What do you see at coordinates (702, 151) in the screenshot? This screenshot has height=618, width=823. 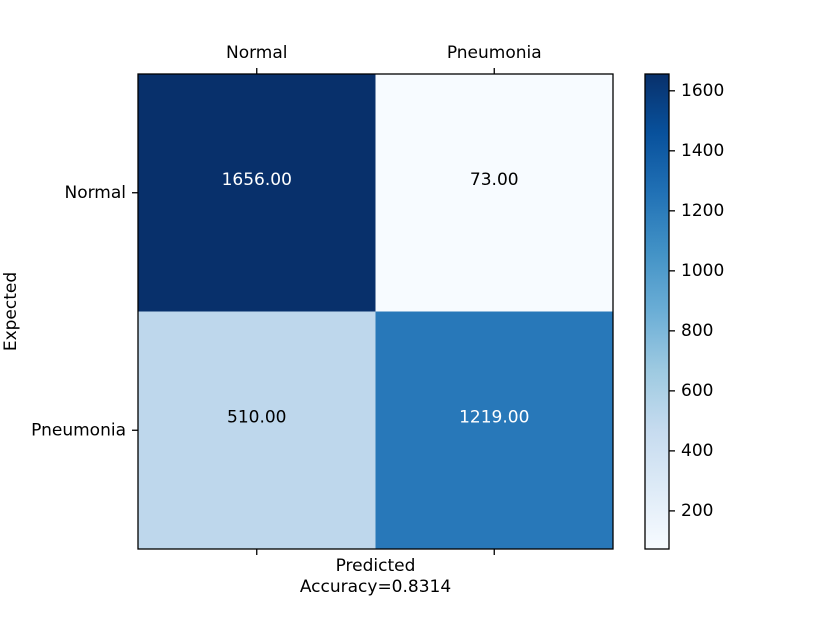 I see `colorbar-tick-label: 1400` at bounding box center [702, 151].